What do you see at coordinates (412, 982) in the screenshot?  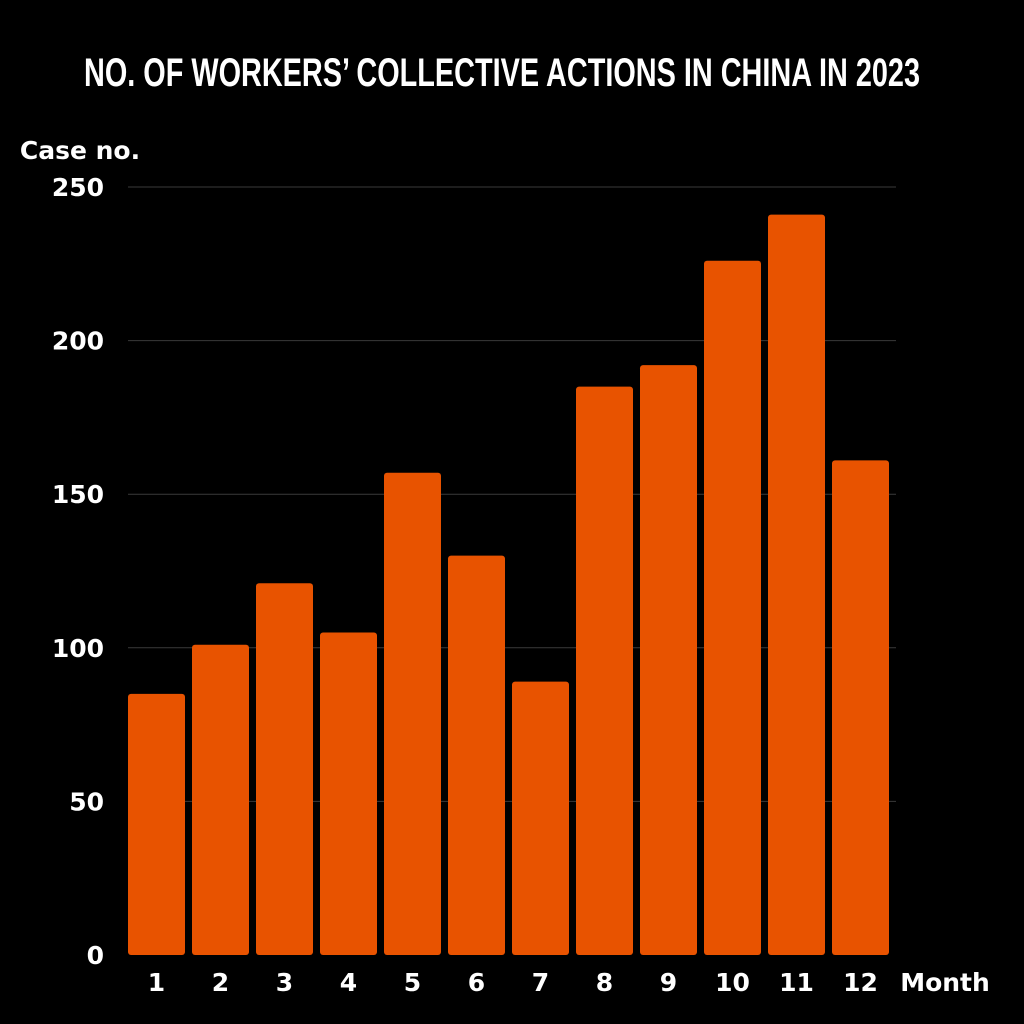 I see `x-tick-label: 5` at bounding box center [412, 982].